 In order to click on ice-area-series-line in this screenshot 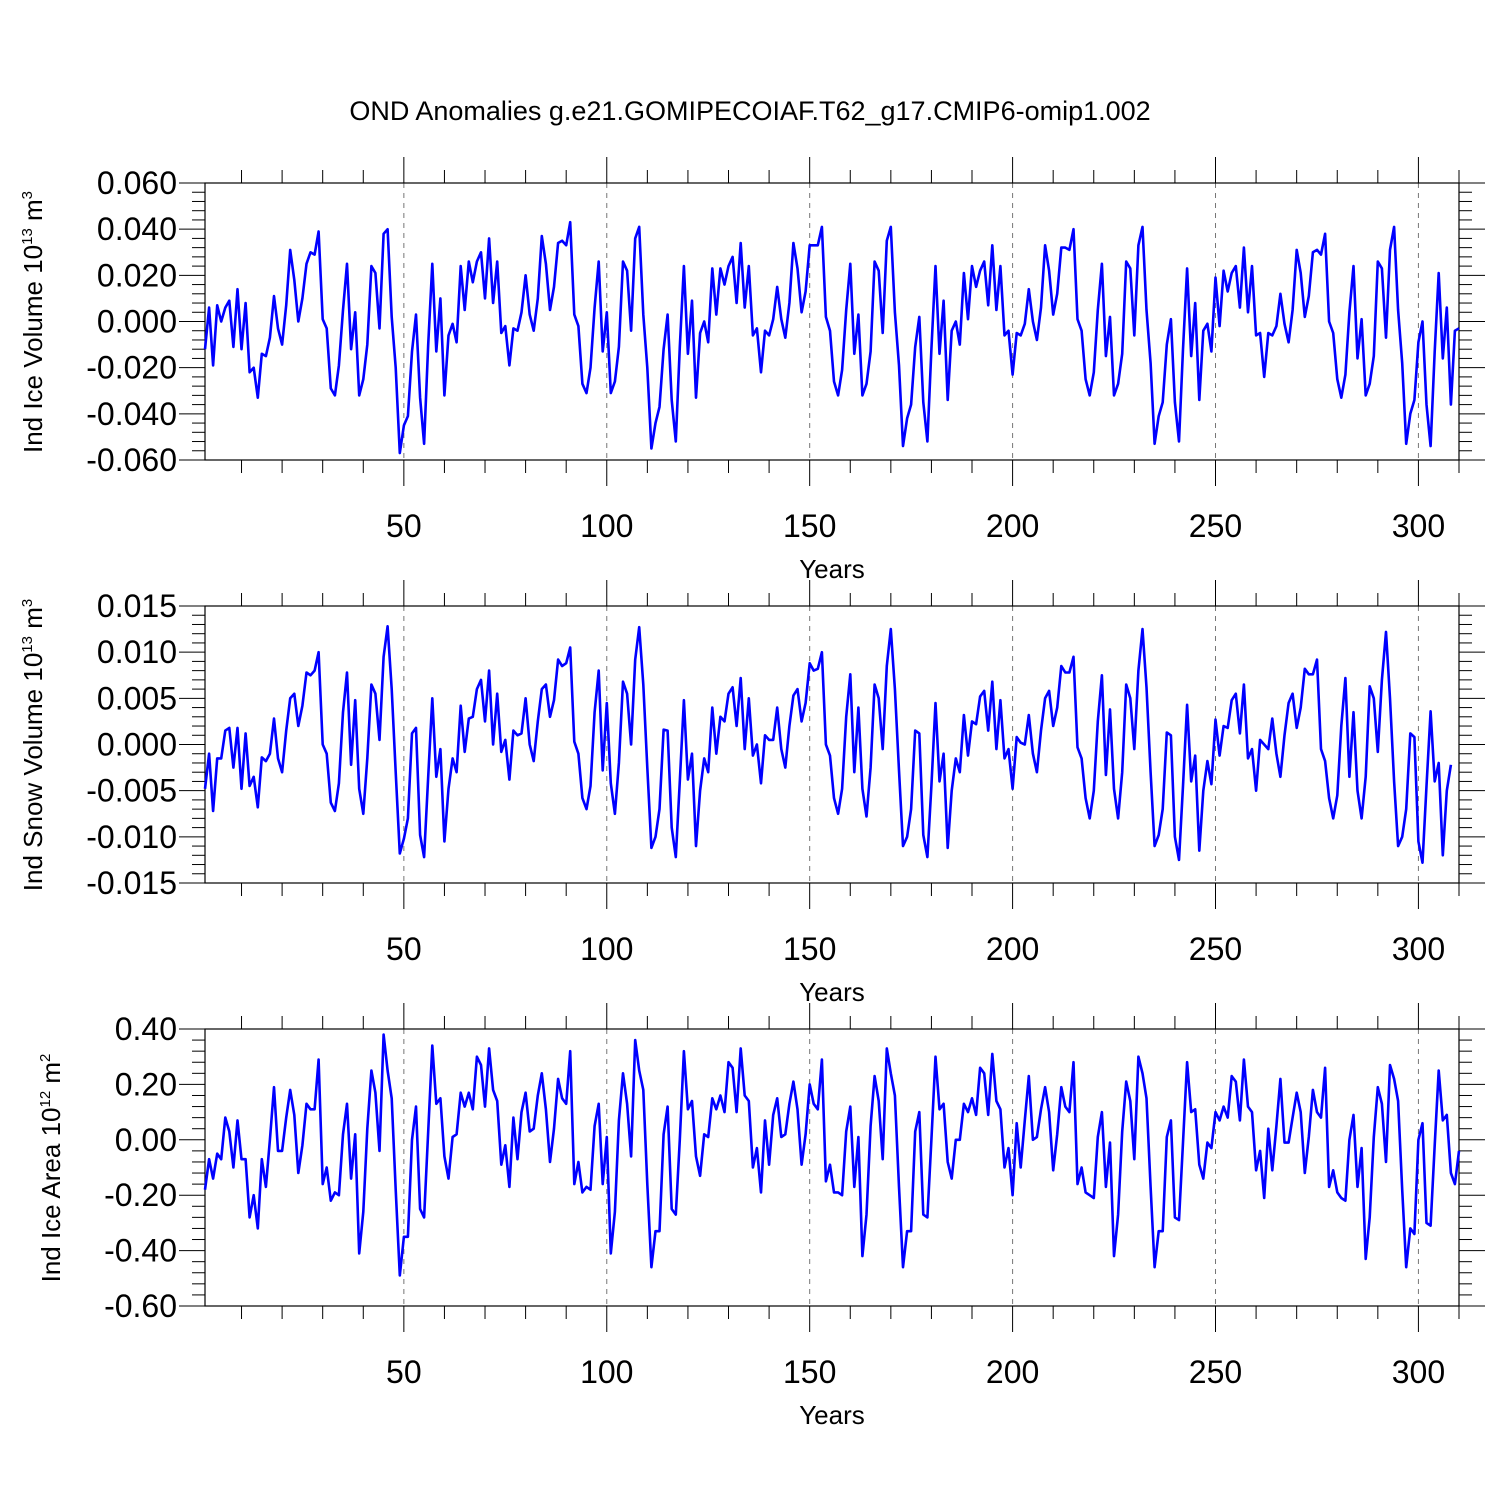, I will do `click(832, 1155)`.